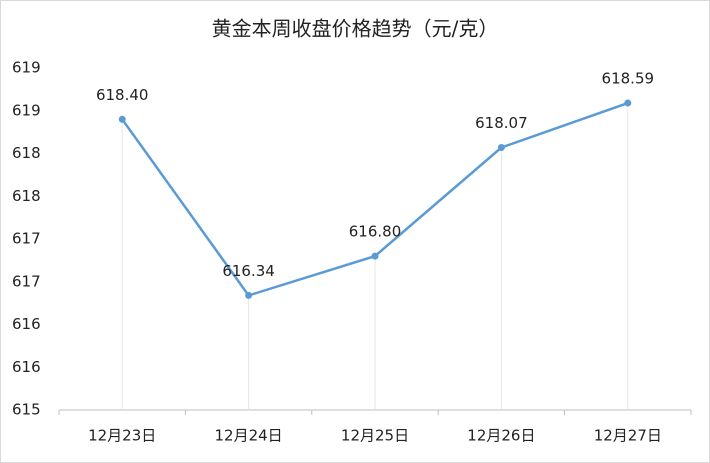 The image size is (710, 463). What do you see at coordinates (122, 95) in the screenshot?
I see `data-label: 618.40` at bounding box center [122, 95].